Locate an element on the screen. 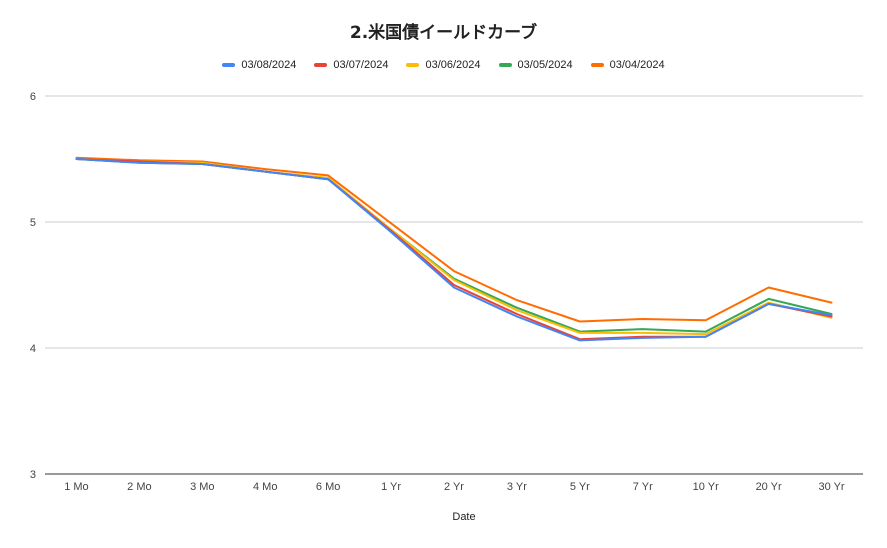 This screenshot has height=548, width=887. x-tick-label: 1 Yr is located at coordinates (391, 487).